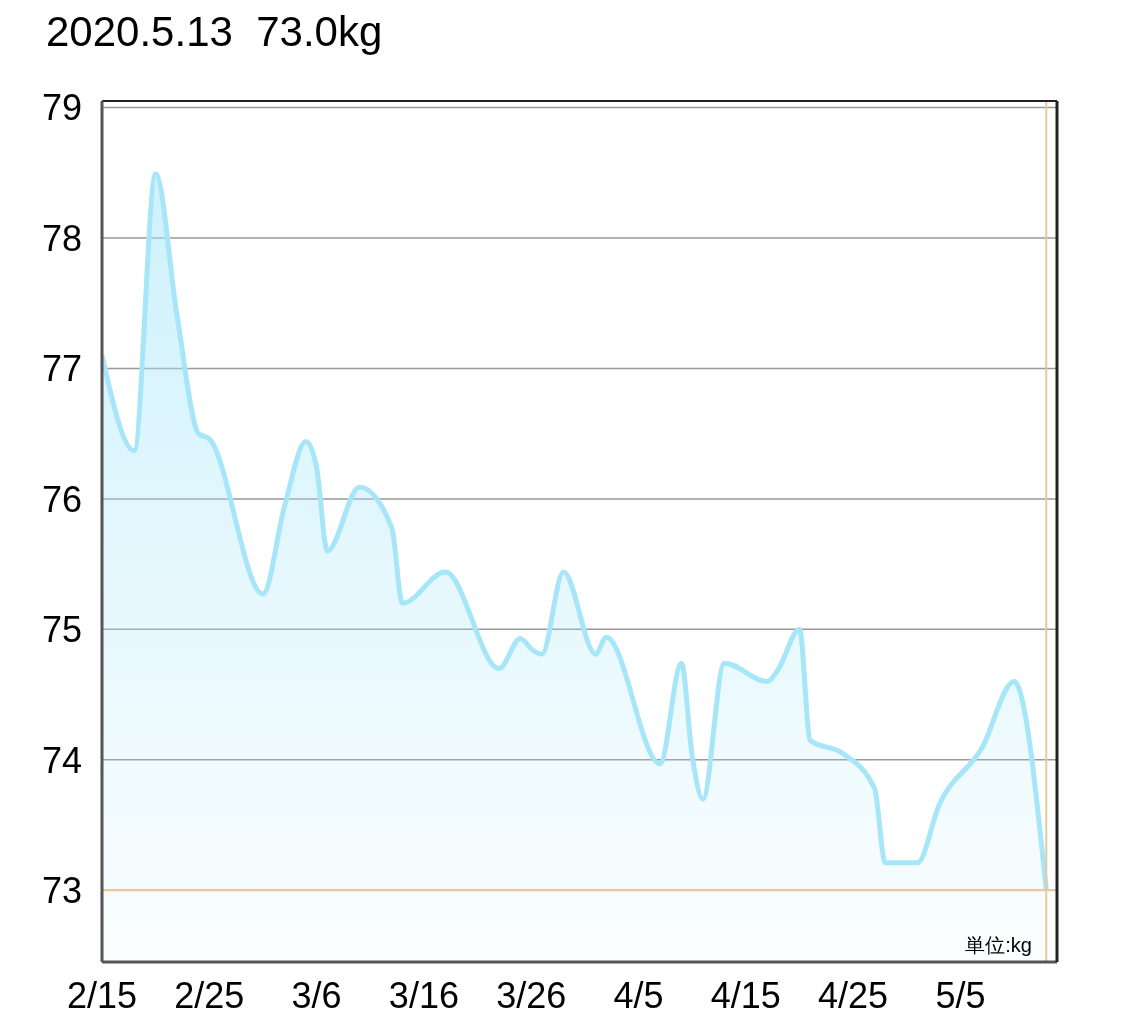 The width and height of the screenshot is (1125, 1035). Describe the element at coordinates (638, 995) in the screenshot. I see `x-tick-label: 4/5` at that location.